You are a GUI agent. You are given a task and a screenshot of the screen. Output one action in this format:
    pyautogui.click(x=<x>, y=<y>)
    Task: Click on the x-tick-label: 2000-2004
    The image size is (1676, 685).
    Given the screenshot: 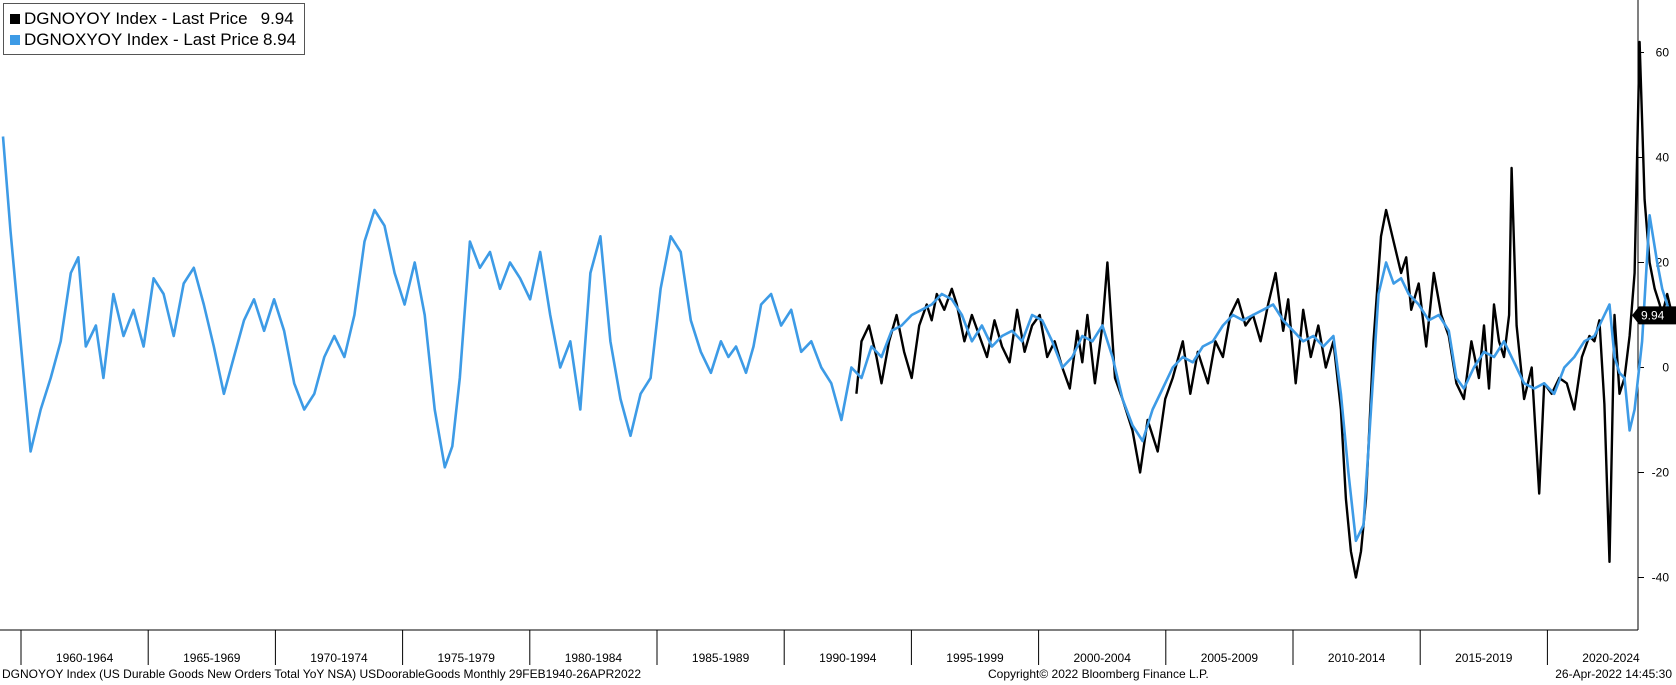 What is the action you would take?
    pyautogui.click(x=1103, y=658)
    